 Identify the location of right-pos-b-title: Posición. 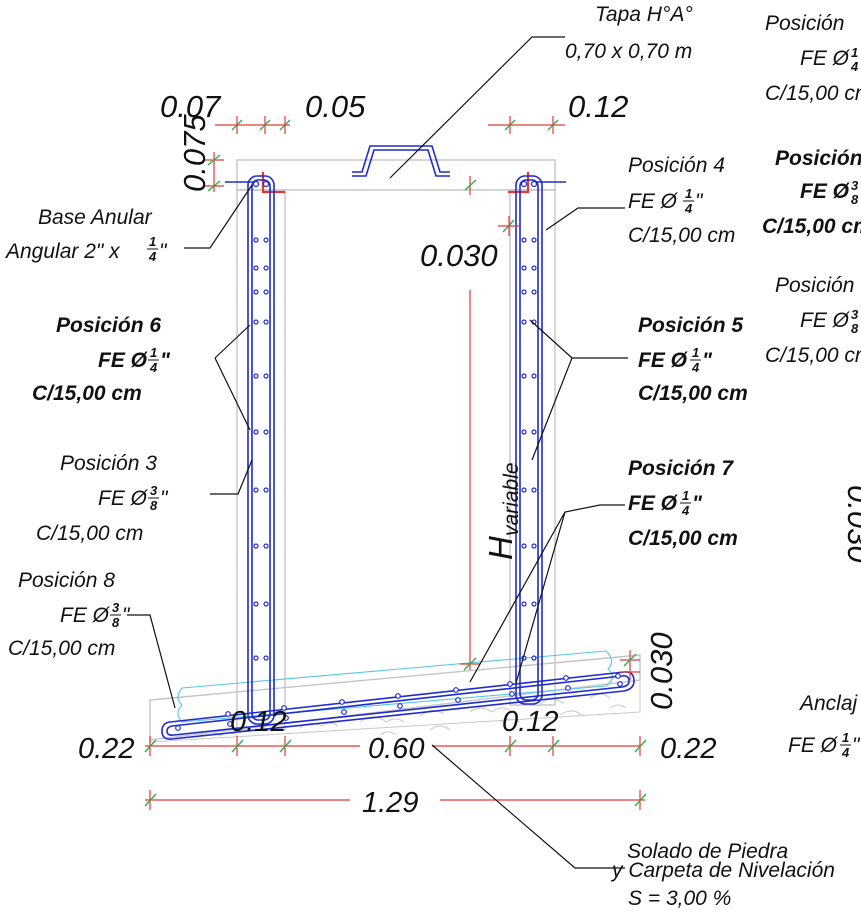
(818, 158).